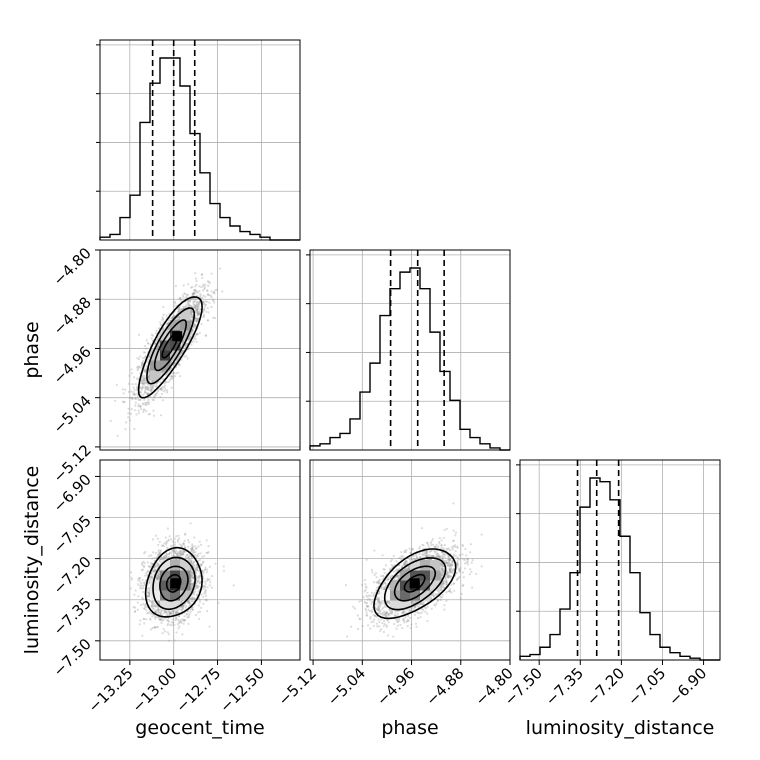  What do you see at coordinates (409, 728) in the screenshot?
I see `x-axis-label-phase: phase` at bounding box center [409, 728].